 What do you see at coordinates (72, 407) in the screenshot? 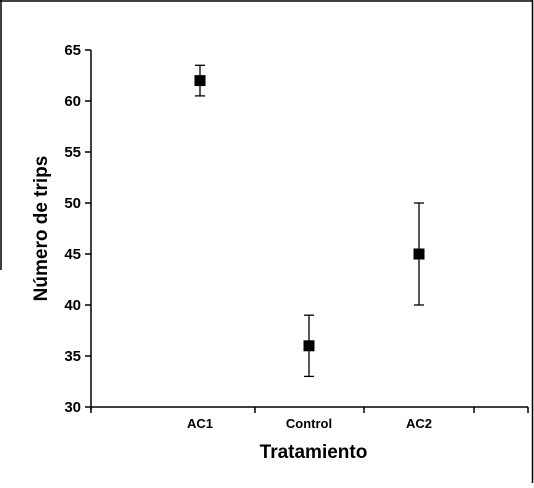
I see `y-tick-label: 30` at bounding box center [72, 407].